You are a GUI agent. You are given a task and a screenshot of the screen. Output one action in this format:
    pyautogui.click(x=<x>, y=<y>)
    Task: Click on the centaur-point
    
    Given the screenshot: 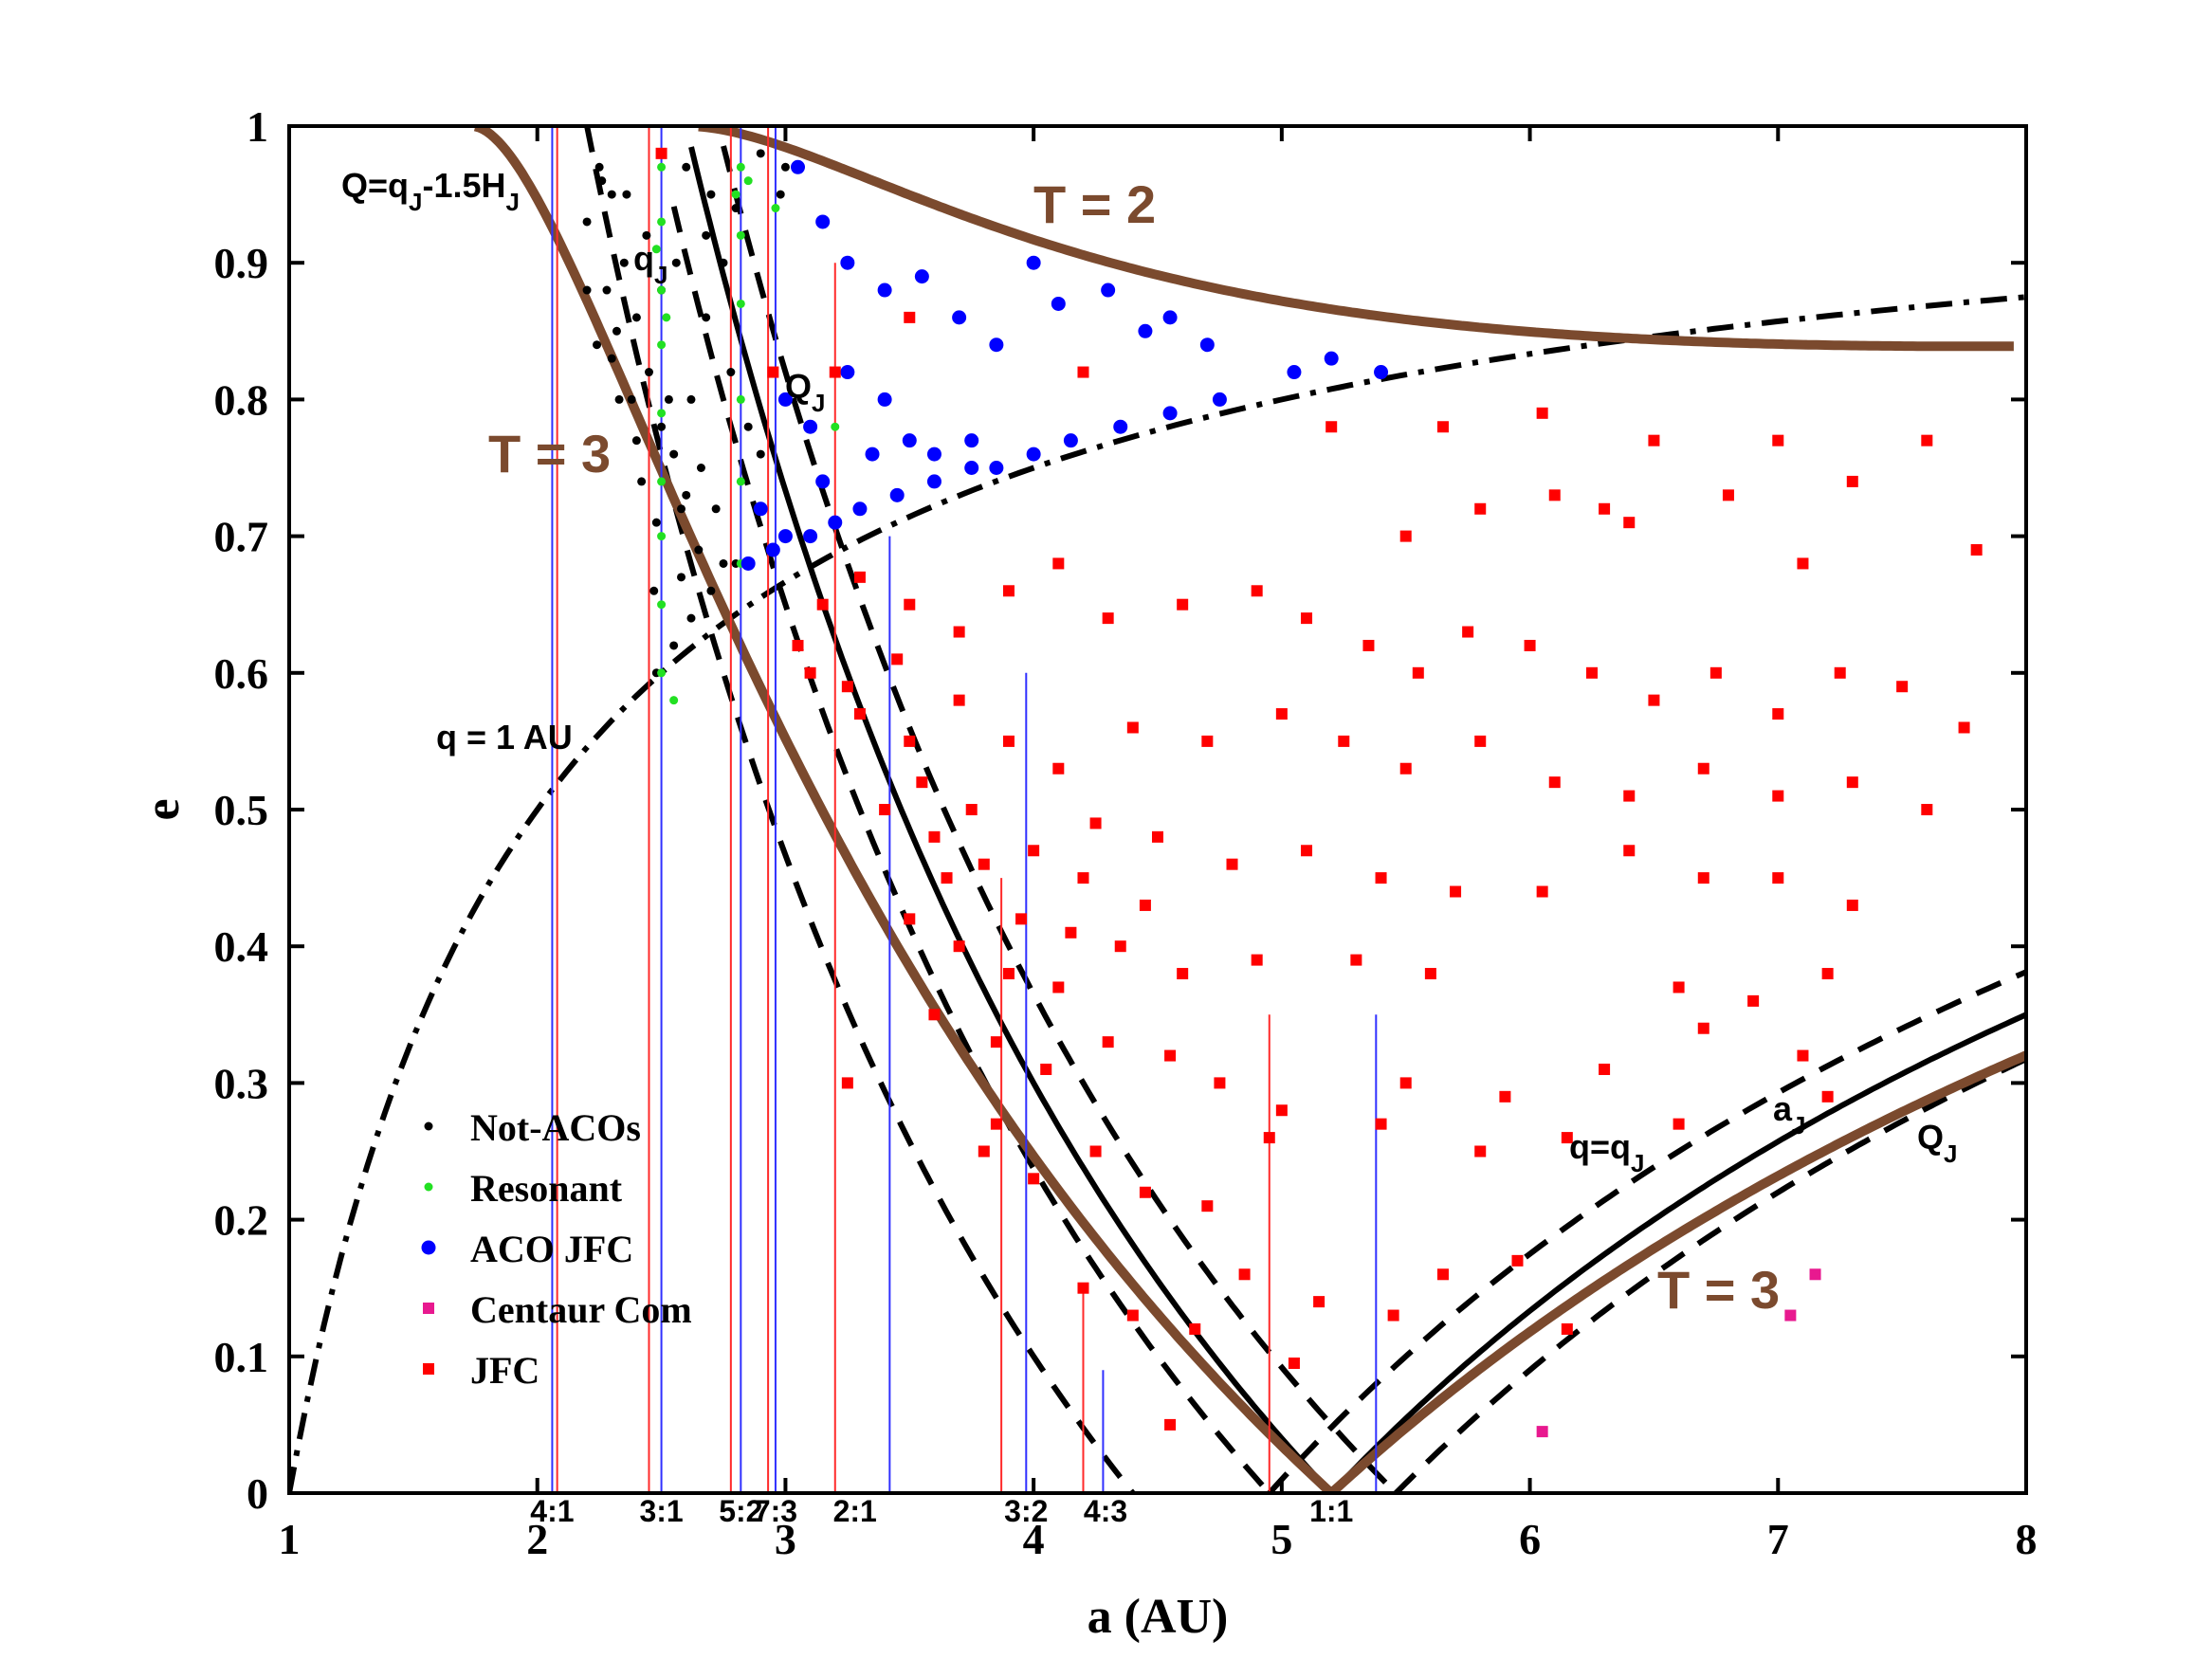 What is the action you would take?
    pyautogui.click(x=1790, y=1315)
    